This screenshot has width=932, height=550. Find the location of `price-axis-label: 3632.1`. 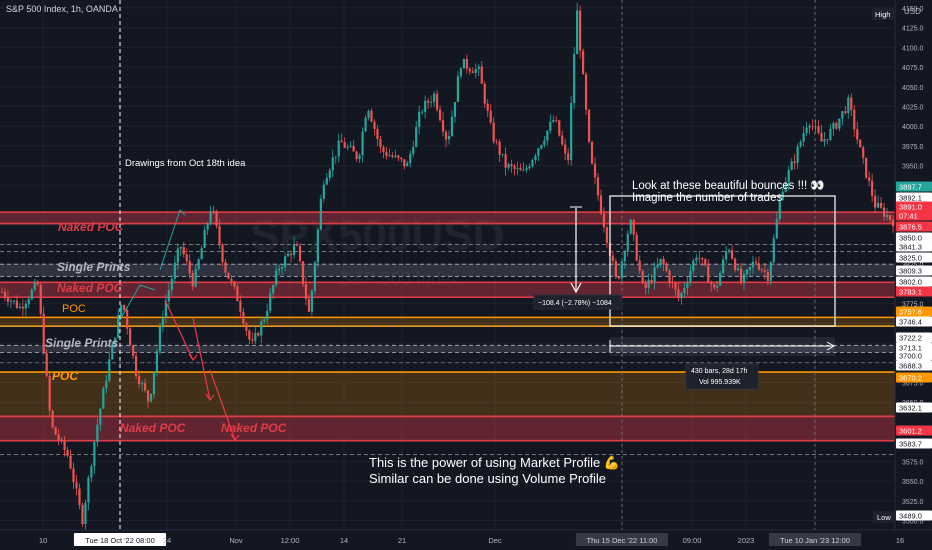

price-axis-label: 3632.1 is located at coordinates (910, 408).